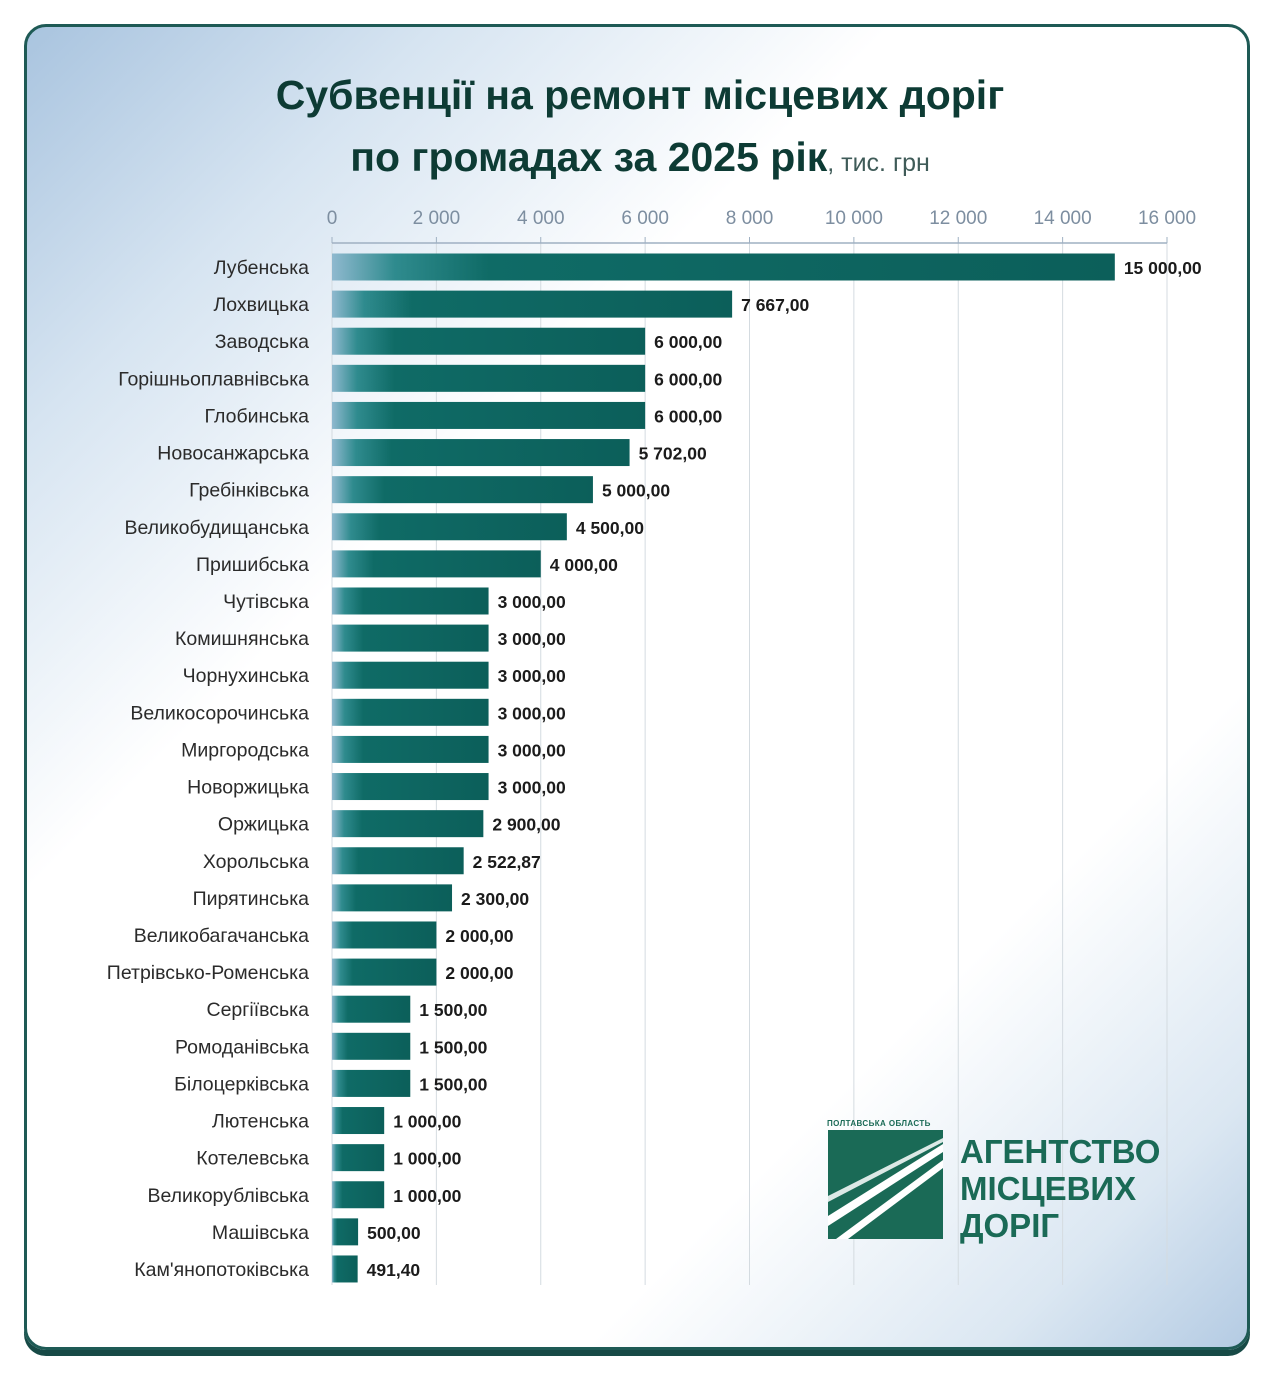 This screenshot has height=1374, width=1280. I want to click on value-label: 2 300,00, so click(495, 899).